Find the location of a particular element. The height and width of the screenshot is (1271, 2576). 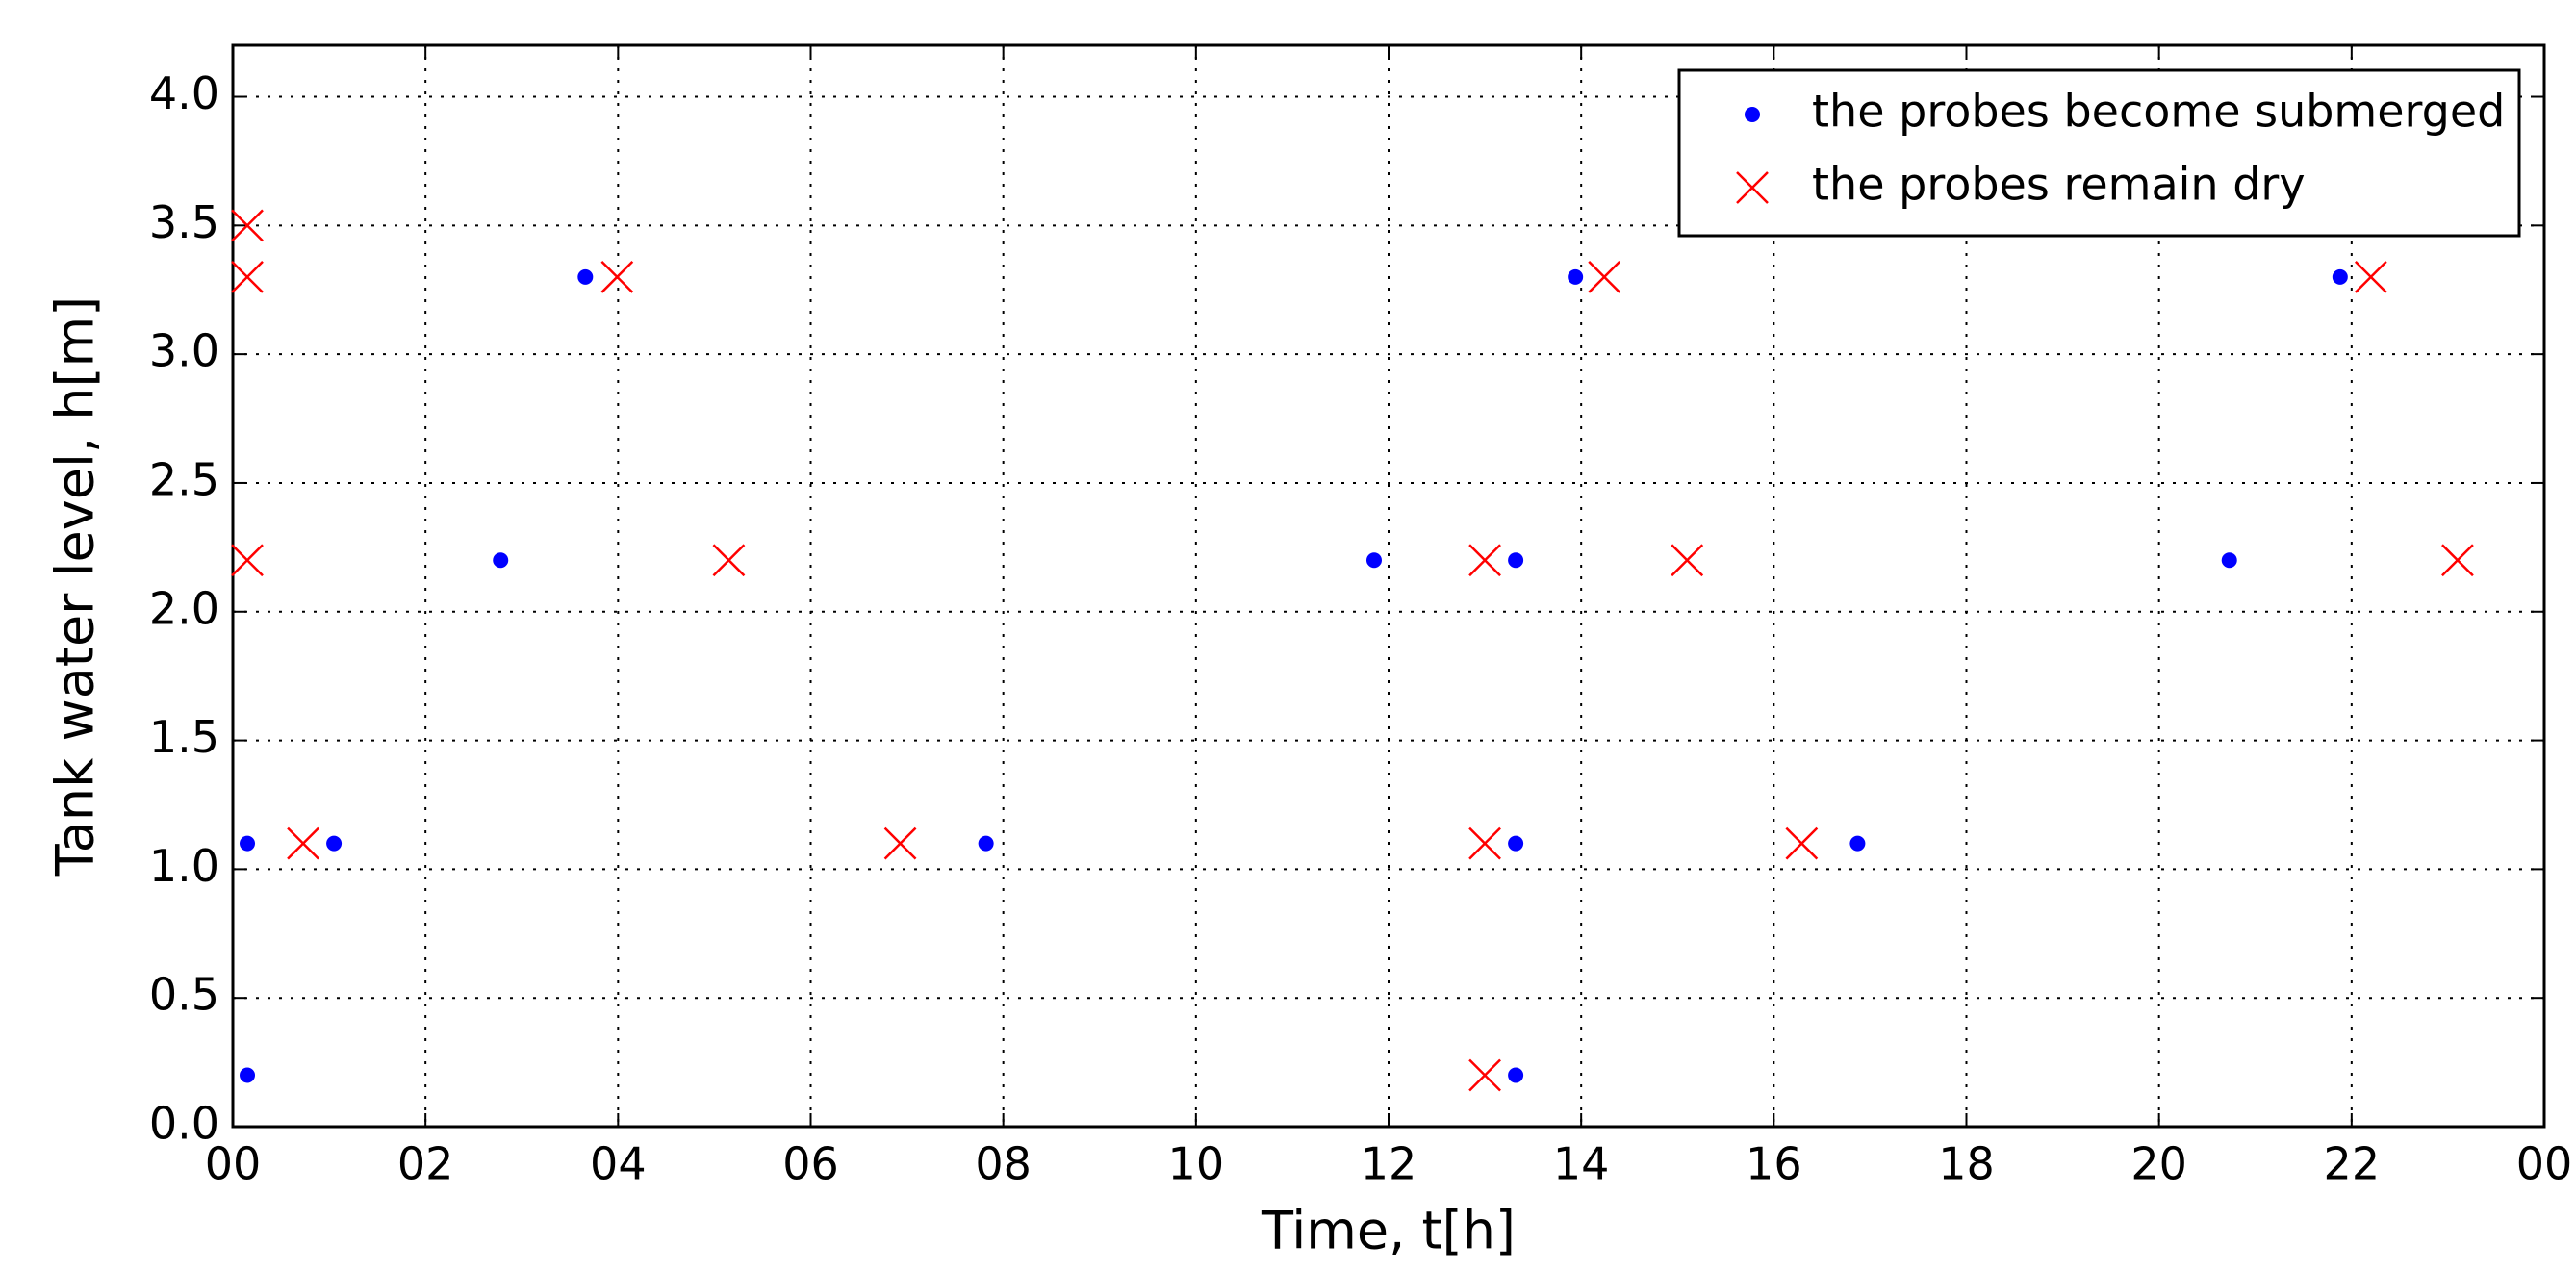

y-tick-label: 4.0 is located at coordinates (184, 93).